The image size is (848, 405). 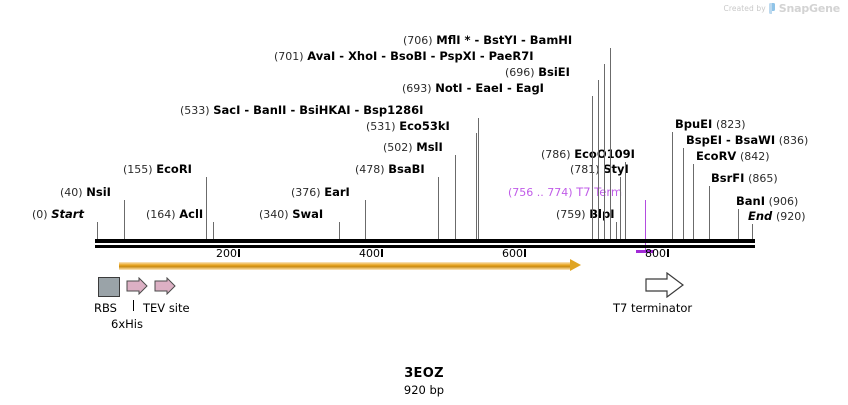 I want to click on site-label-mslI: (502) MslI, so click(x=413, y=147).